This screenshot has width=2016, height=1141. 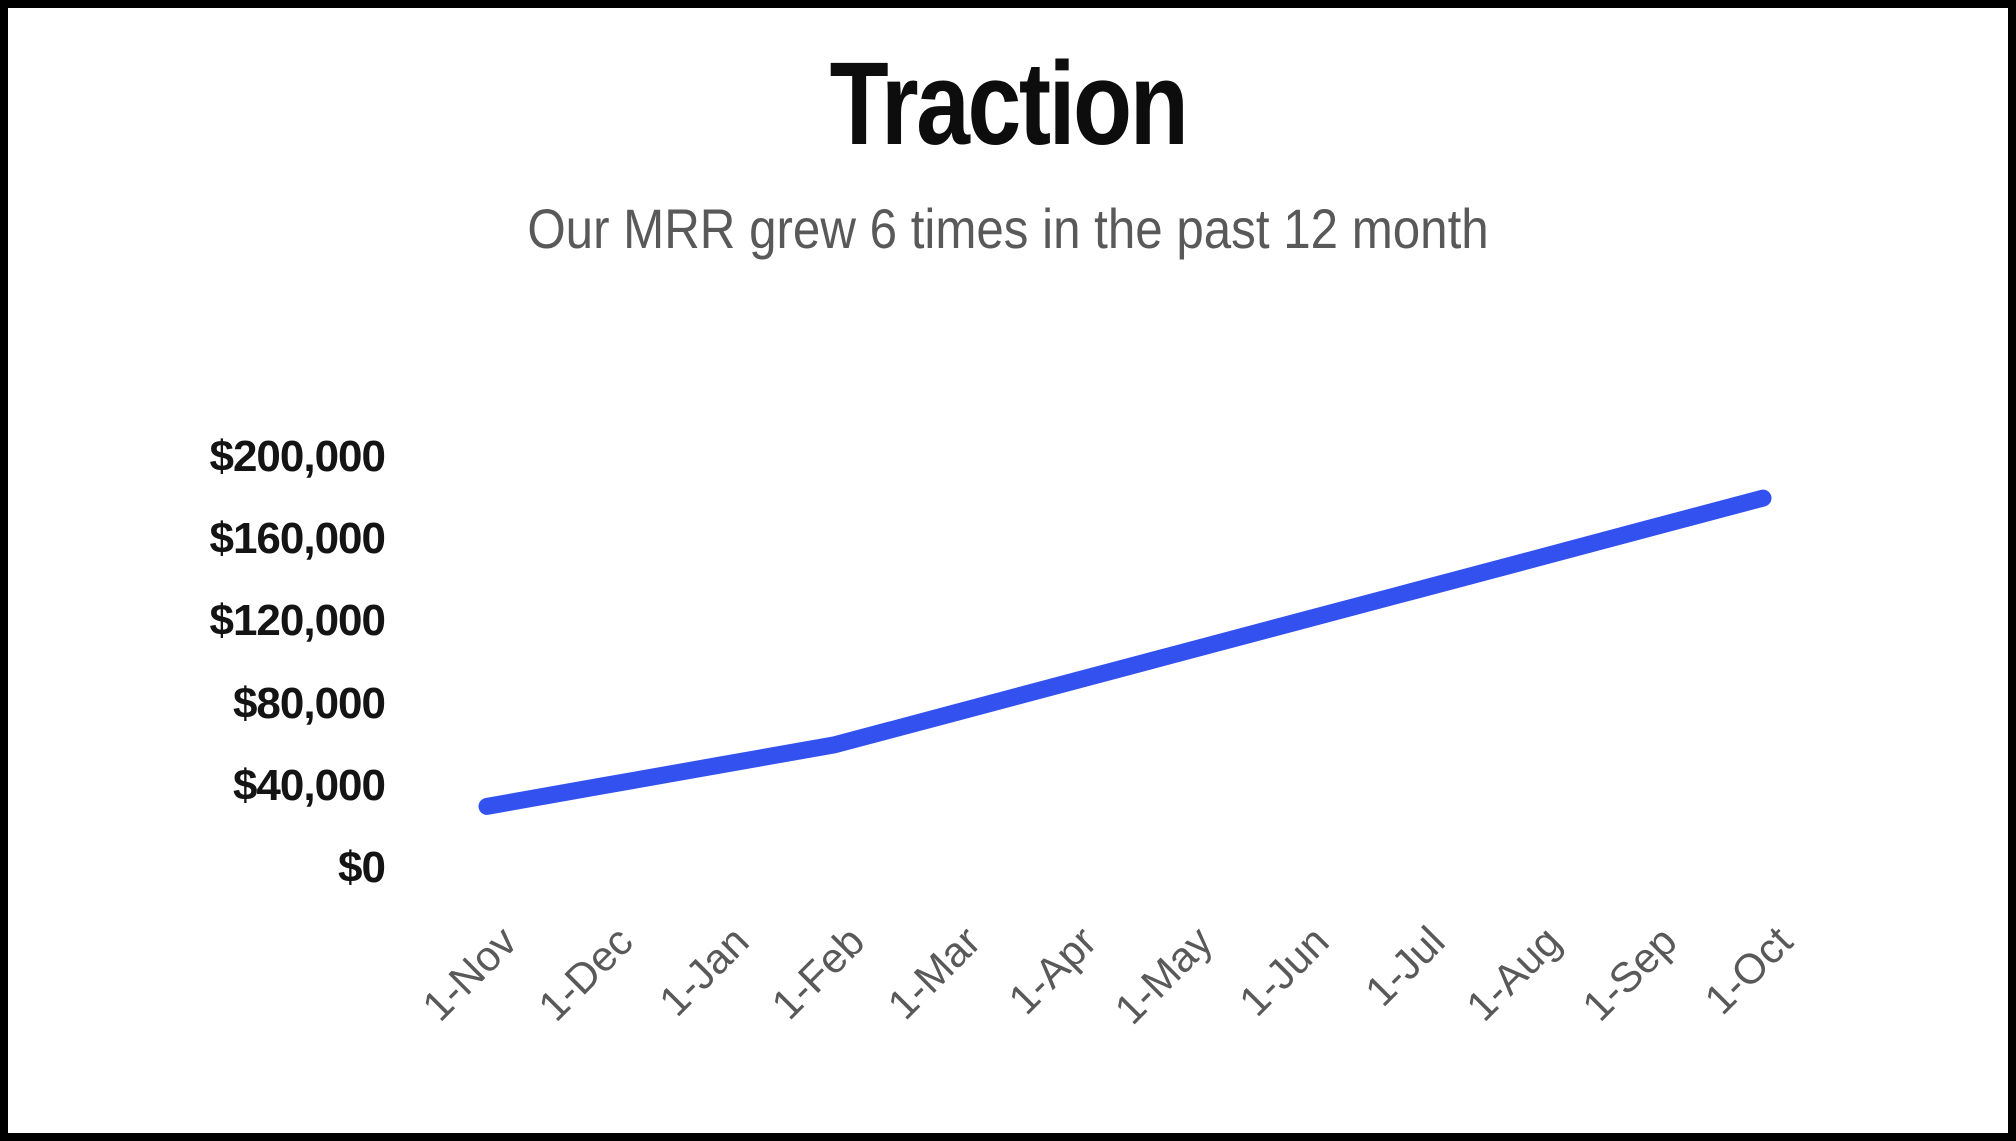 What do you see at coordinates (309, 785) in the screenshot?
I see `y-axis-tick-label: $40,000` at bounding box center [309, 785].